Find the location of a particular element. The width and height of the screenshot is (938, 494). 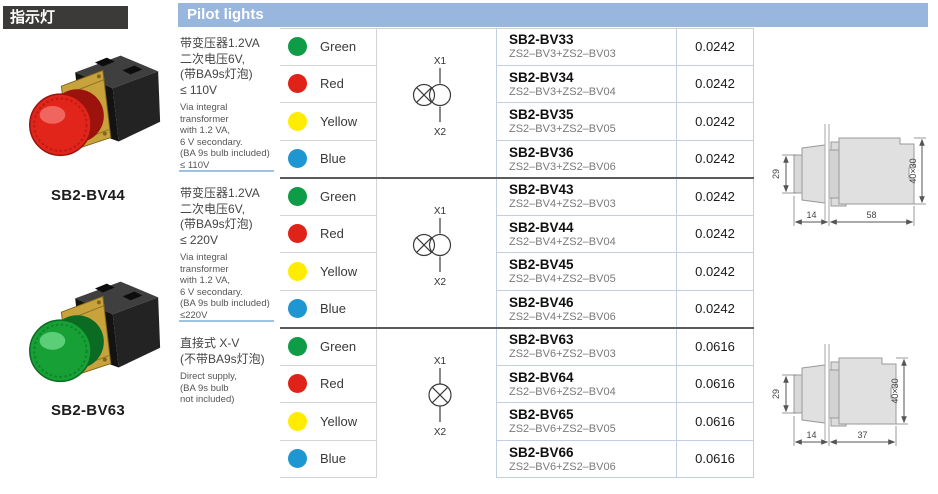

model-number: SB2-BV35 is located at coordinates (541, 114).